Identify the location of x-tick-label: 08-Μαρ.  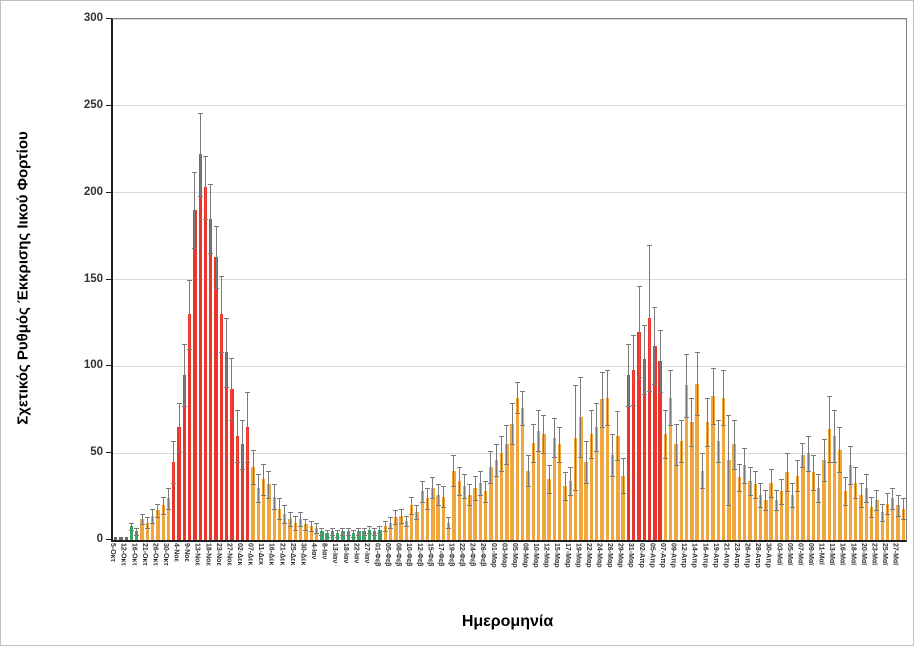
(525, 555).